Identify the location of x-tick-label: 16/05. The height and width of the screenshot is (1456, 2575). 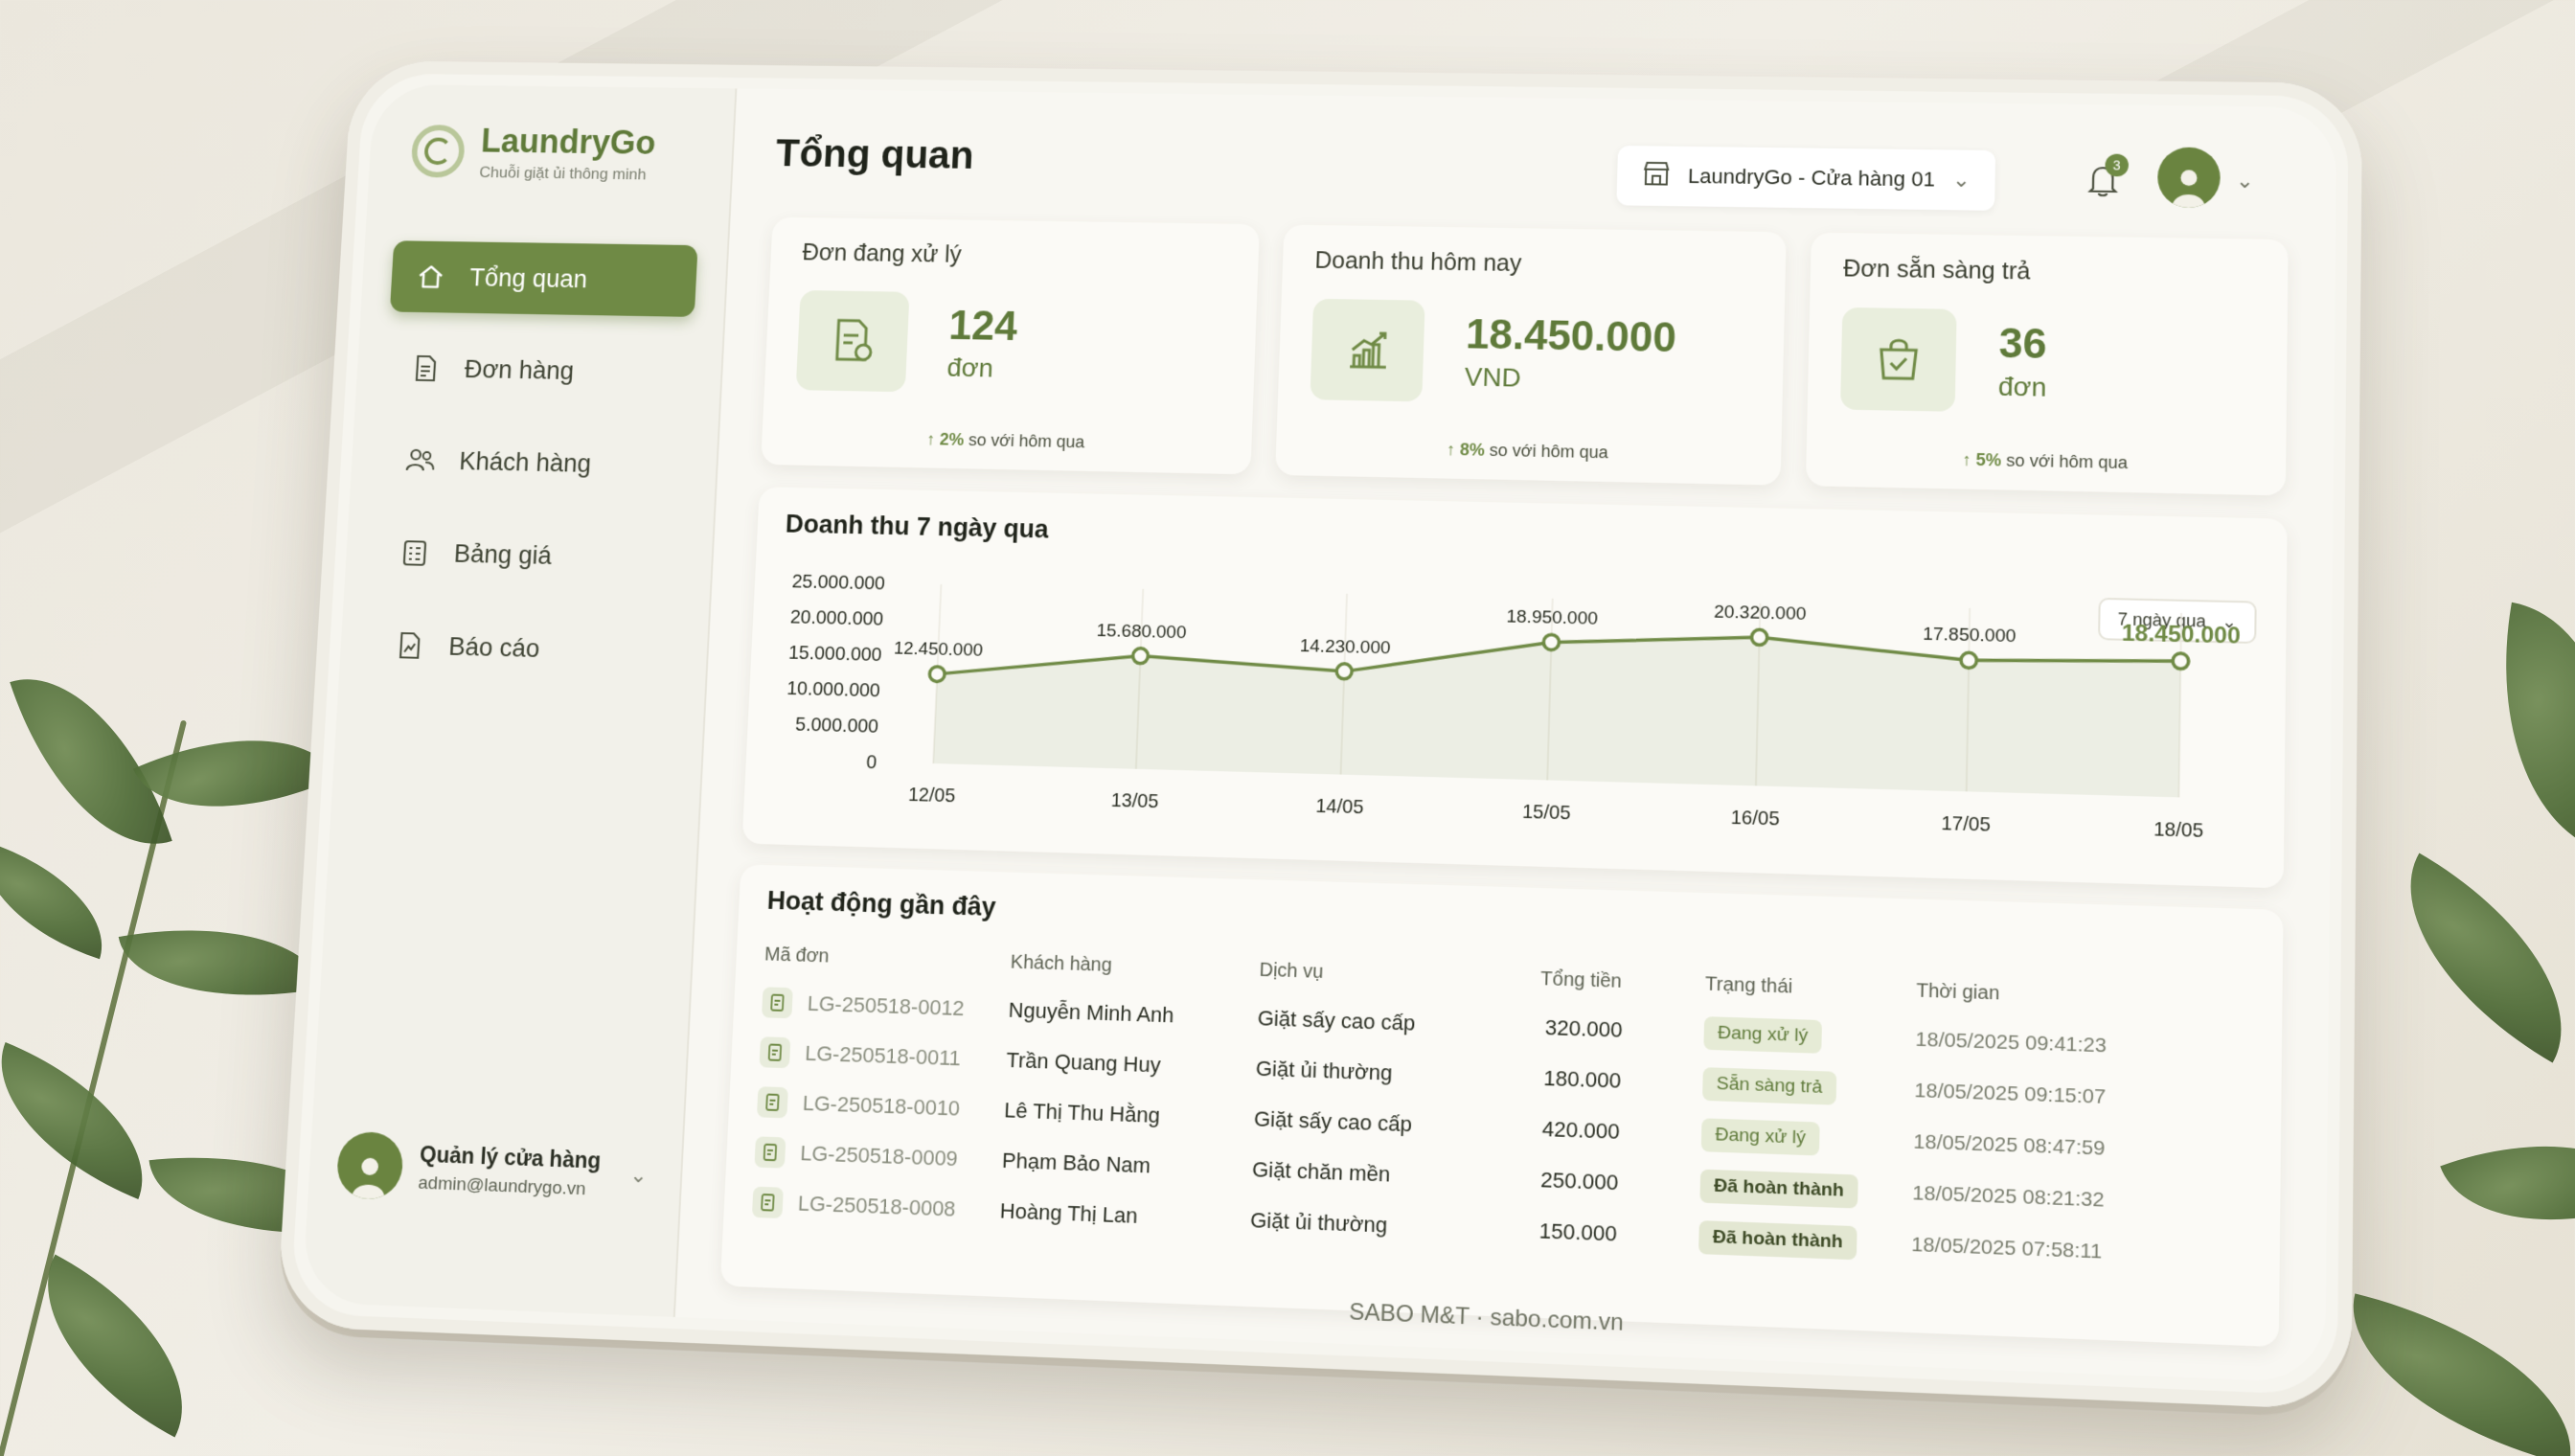
(1755, 819).